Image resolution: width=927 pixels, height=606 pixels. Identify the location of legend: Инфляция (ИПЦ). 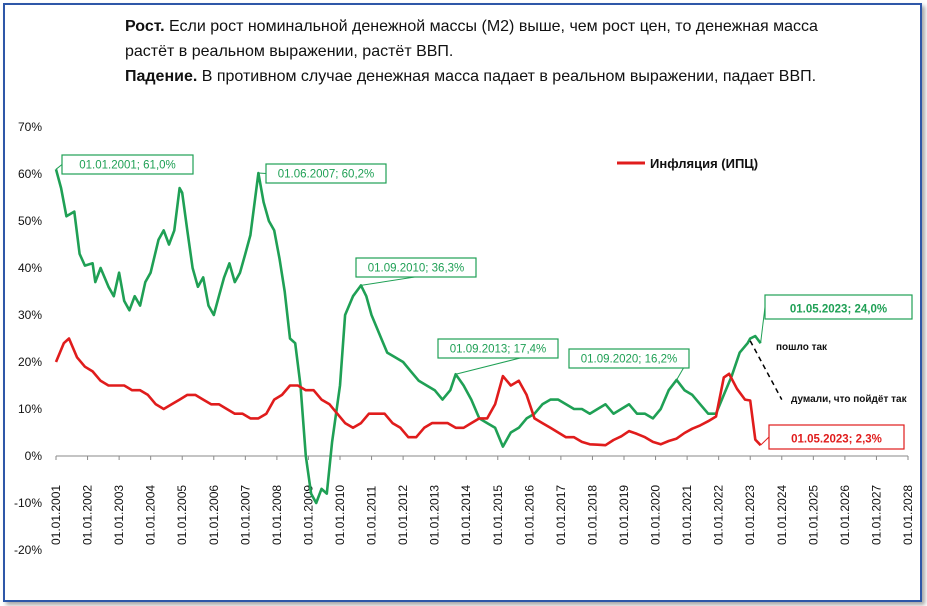
(687, 163).